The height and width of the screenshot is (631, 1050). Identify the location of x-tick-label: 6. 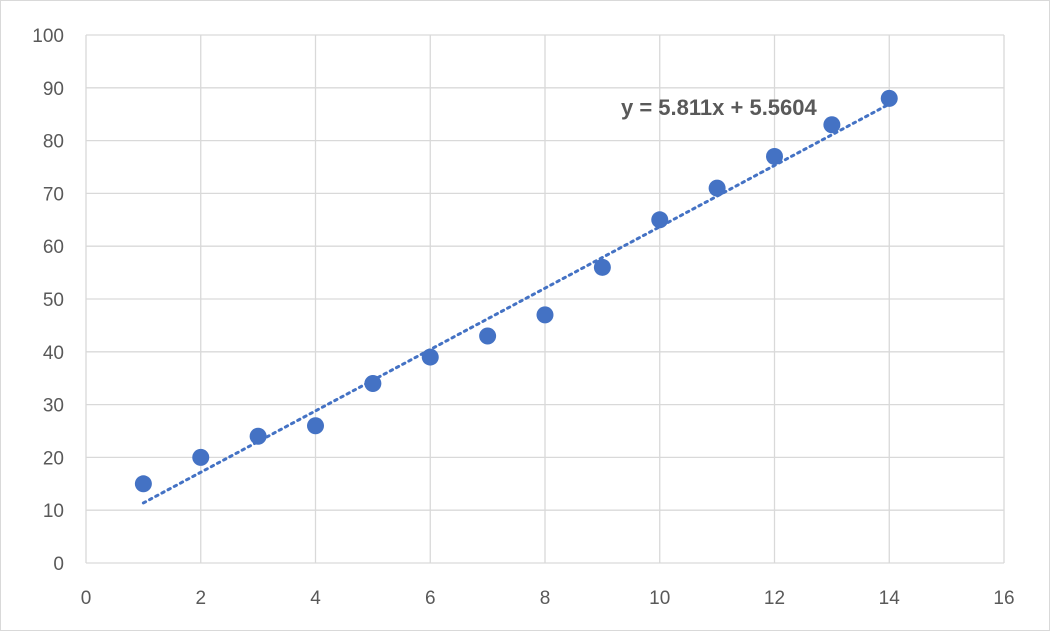
(430, 598).